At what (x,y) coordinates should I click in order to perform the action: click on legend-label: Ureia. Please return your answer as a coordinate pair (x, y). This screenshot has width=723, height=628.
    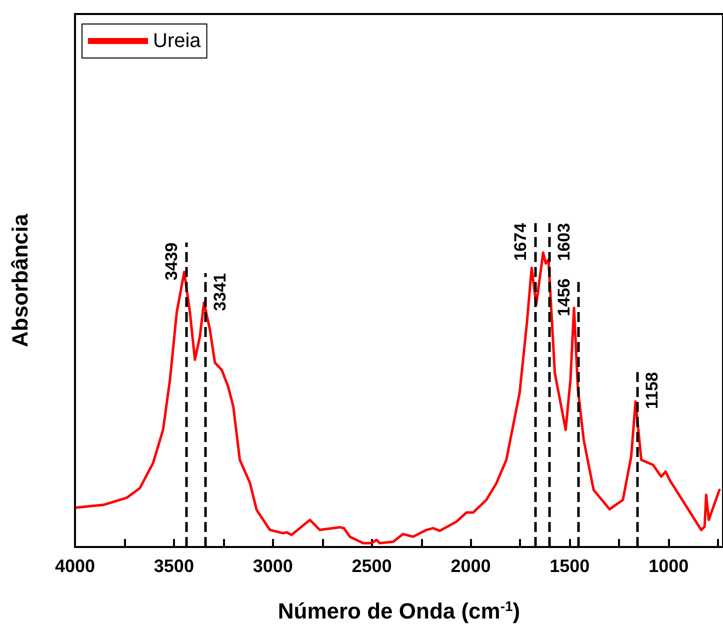
    Looking at the image, I should click on (177, 41).